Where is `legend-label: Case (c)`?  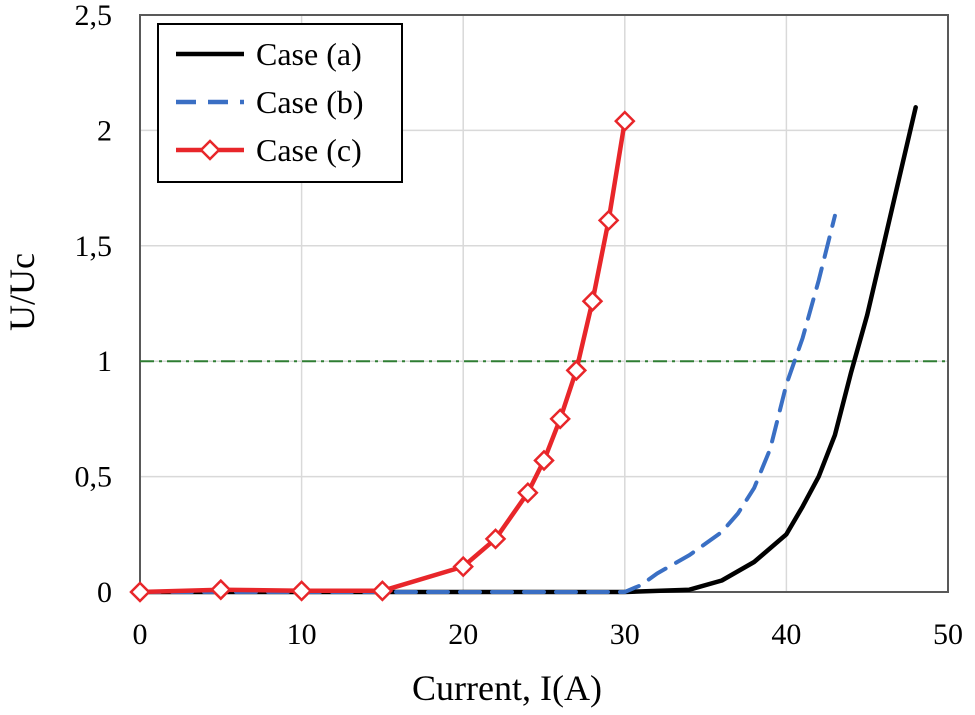
legend-label: Case (c) is located at coordinates (309, 150).